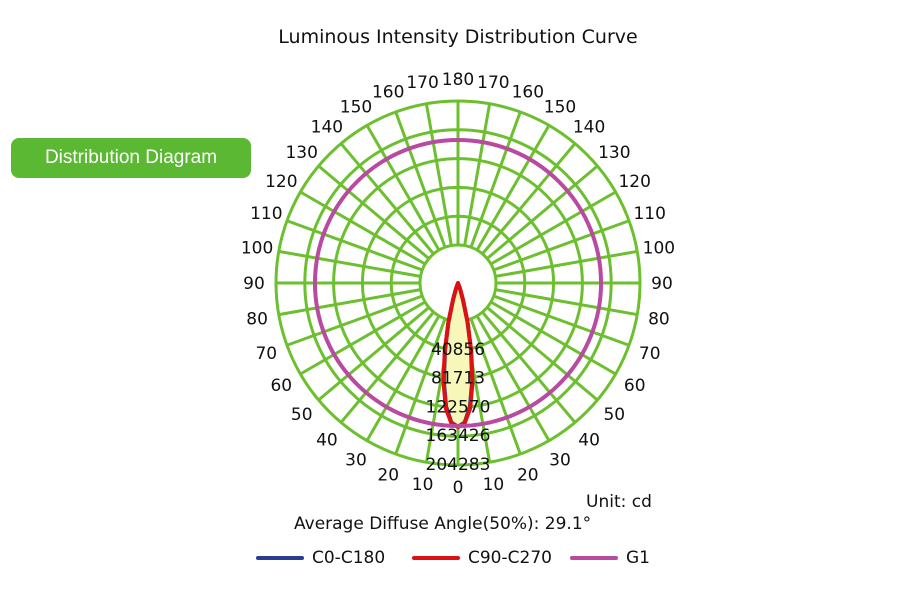 This screenshot has height=600, width=920. What do you see at coordinates (443, 524) in the screenshot?
I see `average-angle-label: Average Diffuse Angle(50%): 29.1°` at bounding box center [443, 524].